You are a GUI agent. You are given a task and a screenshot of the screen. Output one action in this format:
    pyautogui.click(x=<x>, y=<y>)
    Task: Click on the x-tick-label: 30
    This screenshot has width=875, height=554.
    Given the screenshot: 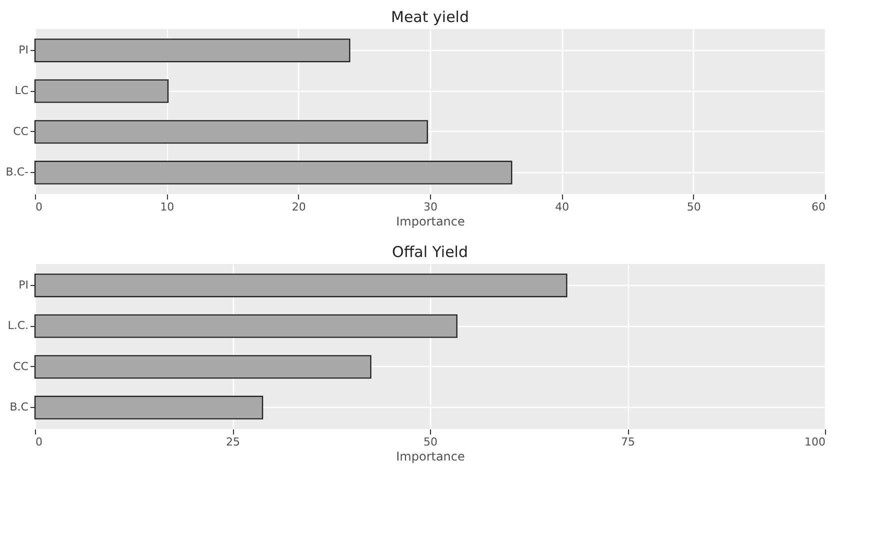 What is the action you would take?
    pyautogui.click(x=431, y=207)
    